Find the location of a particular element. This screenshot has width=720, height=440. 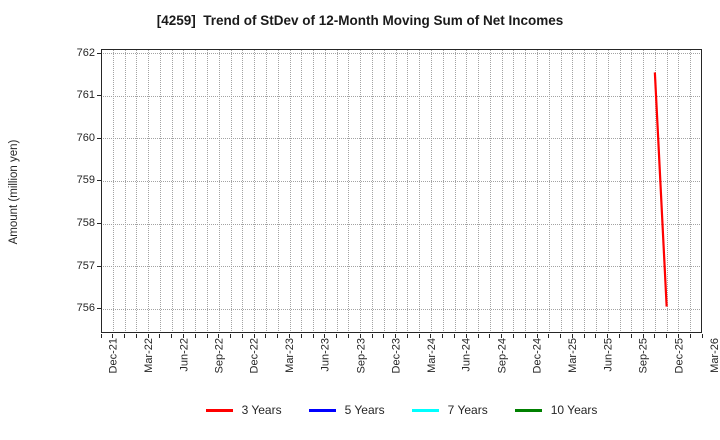

legend-item-3-years: 3 Years is located at coordinates (243, 410).